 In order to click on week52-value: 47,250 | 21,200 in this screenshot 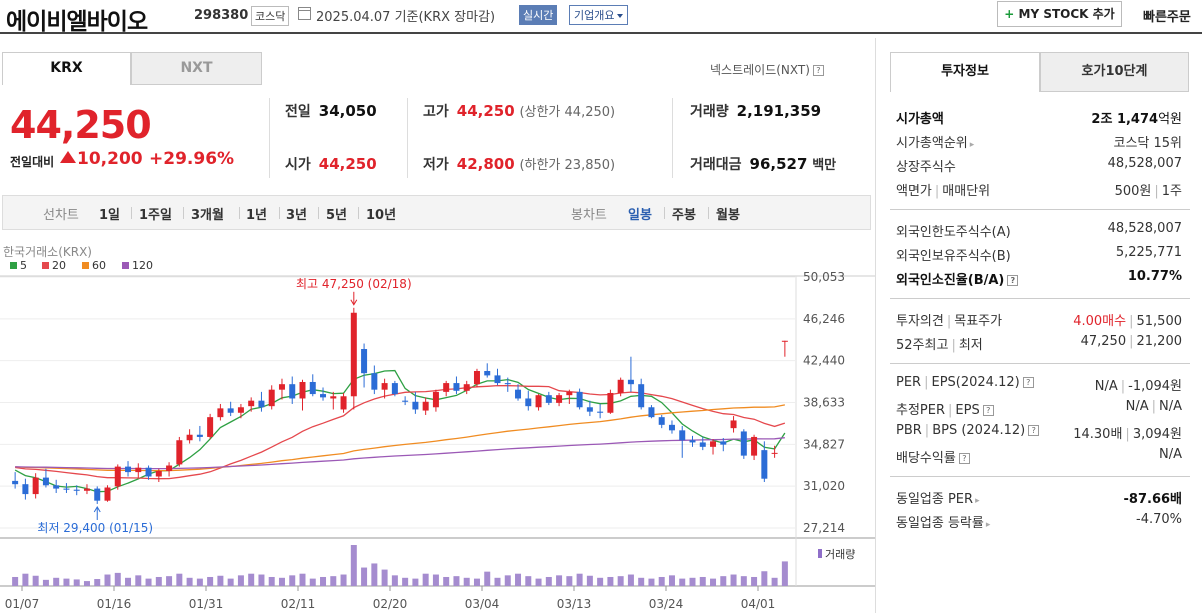, I will do `click(1131, 341)`.